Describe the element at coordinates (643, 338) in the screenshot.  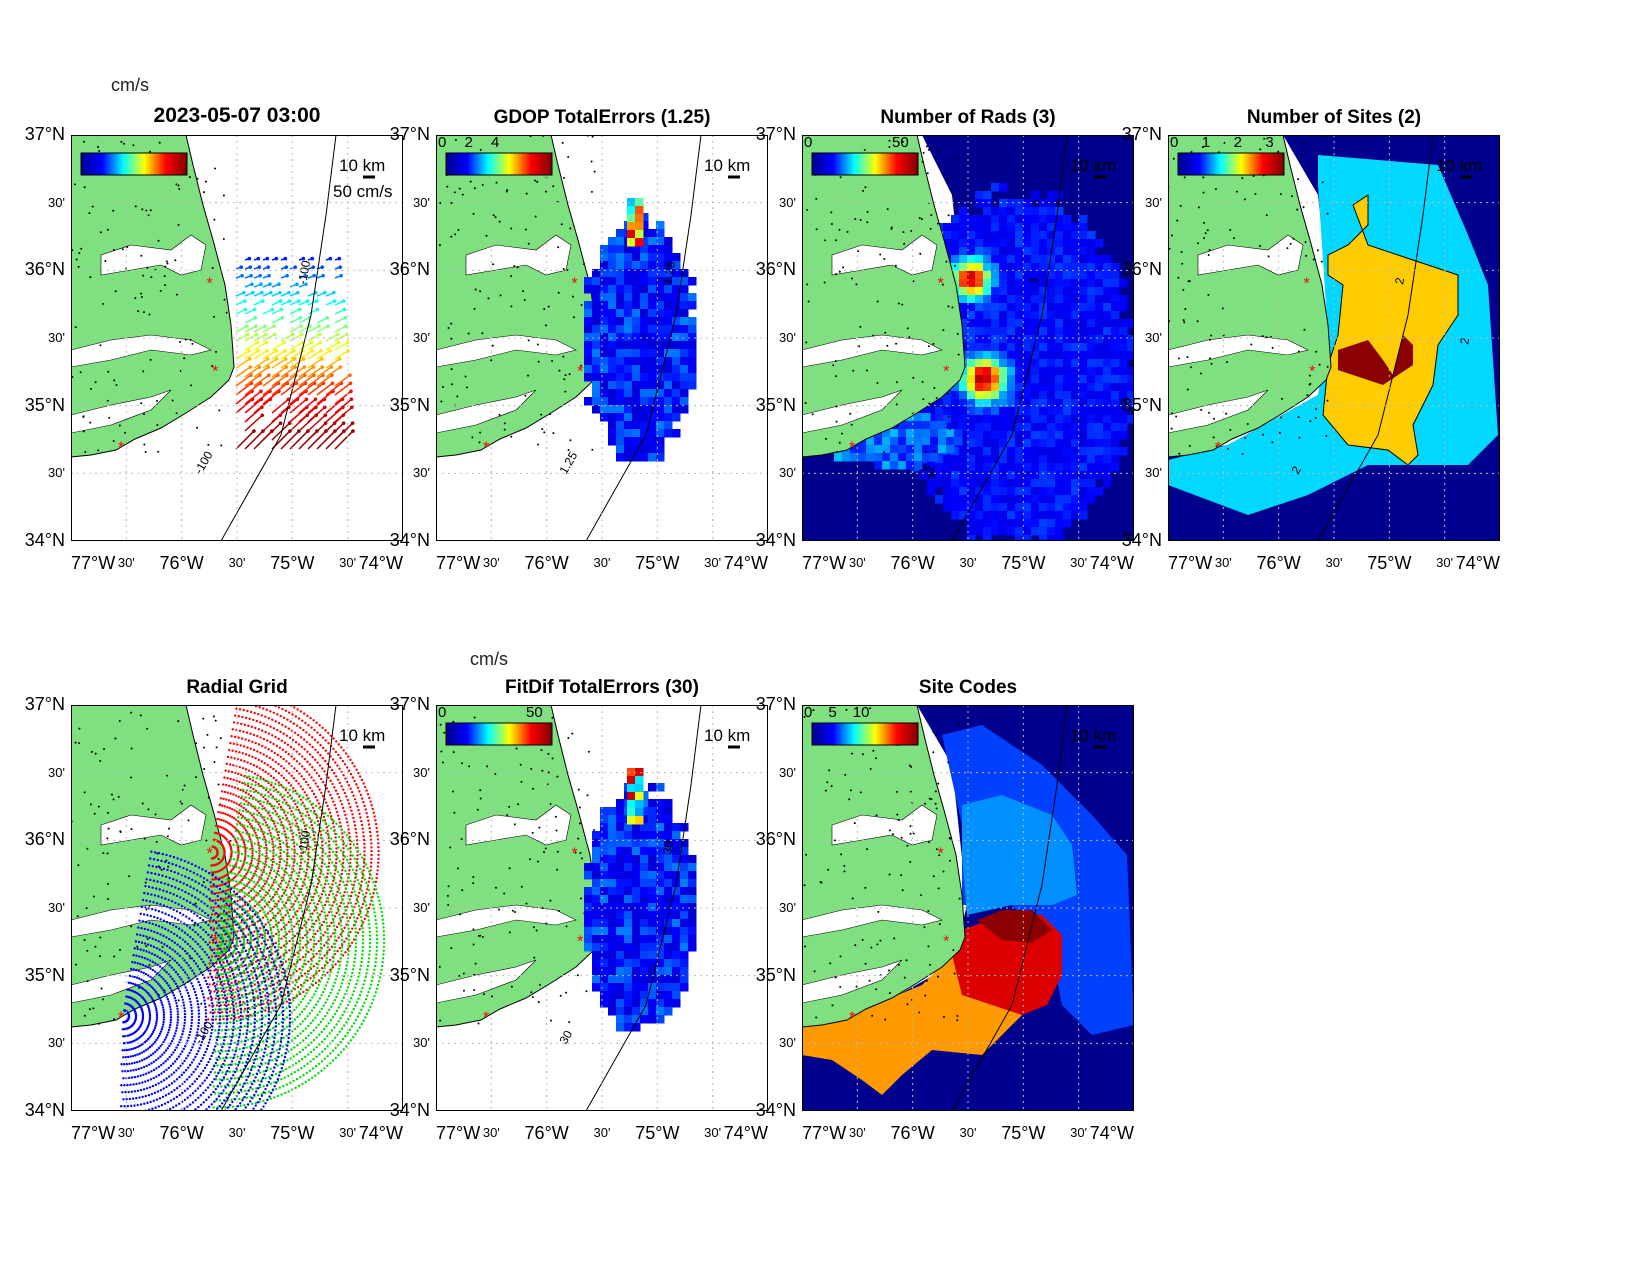
I see `contour-line` at that location.